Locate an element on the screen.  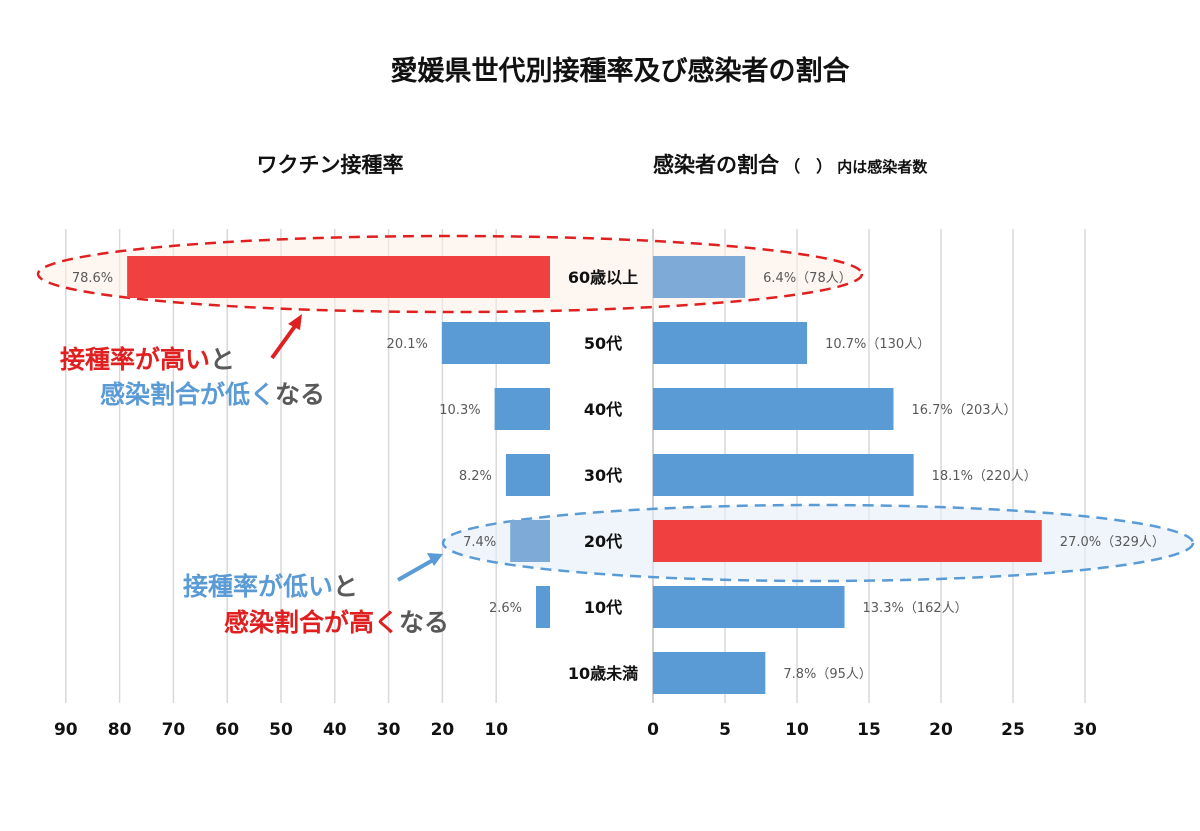
left-panel-title: ワクチン接種率 is located at coordinates (330, 165).